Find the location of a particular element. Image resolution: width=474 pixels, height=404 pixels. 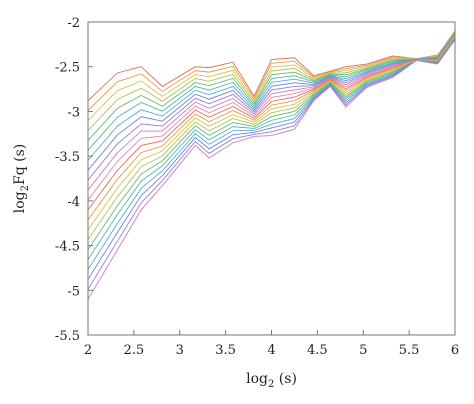

y-tick-label: -5 is located at coordinates (73, 291).